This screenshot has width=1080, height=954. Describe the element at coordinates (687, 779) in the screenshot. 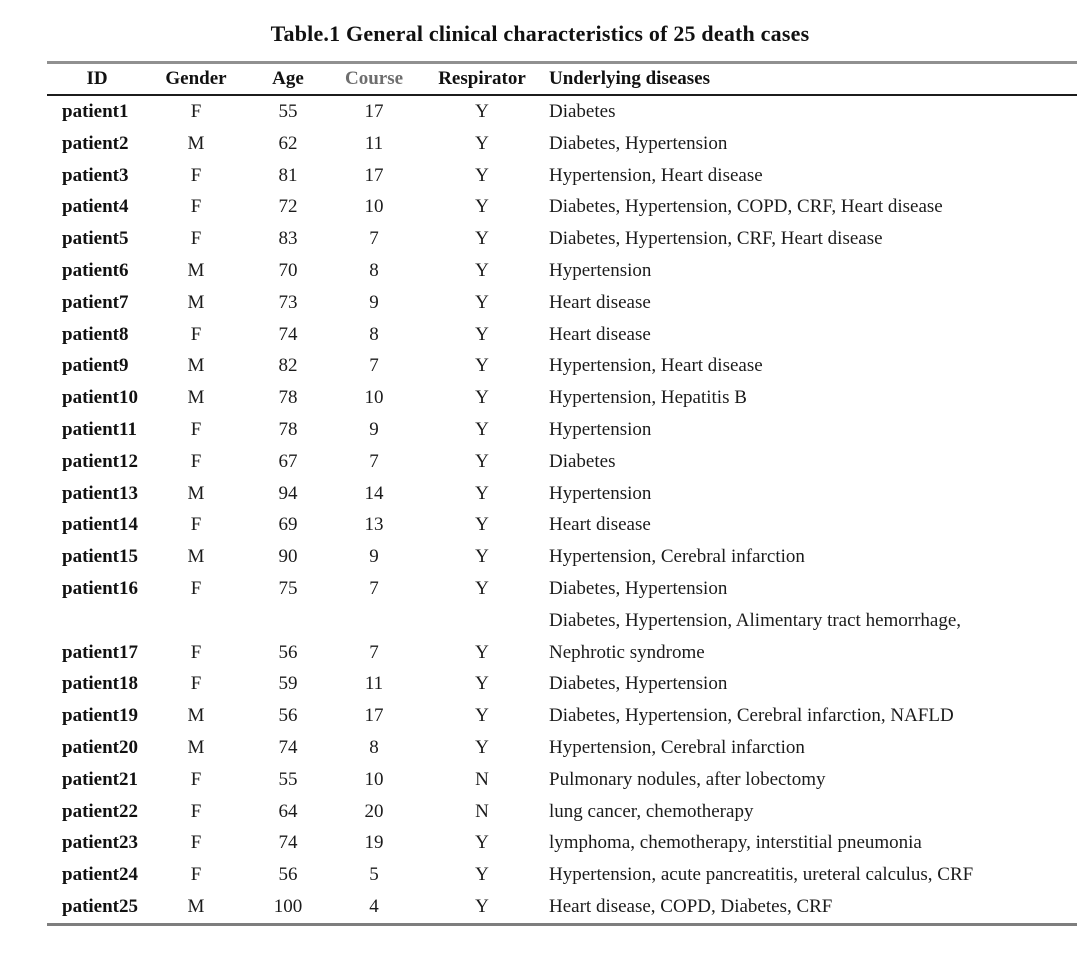

I see `cell-diseases: Pulmonary nodules, after lobectomy` at that location.